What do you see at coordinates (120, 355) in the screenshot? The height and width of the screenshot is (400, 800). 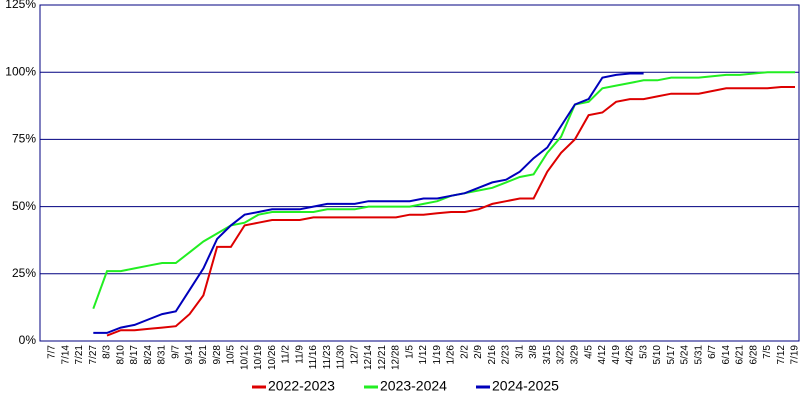 I see `x-tick-label: 8/10` at bounding box center [120, 355].